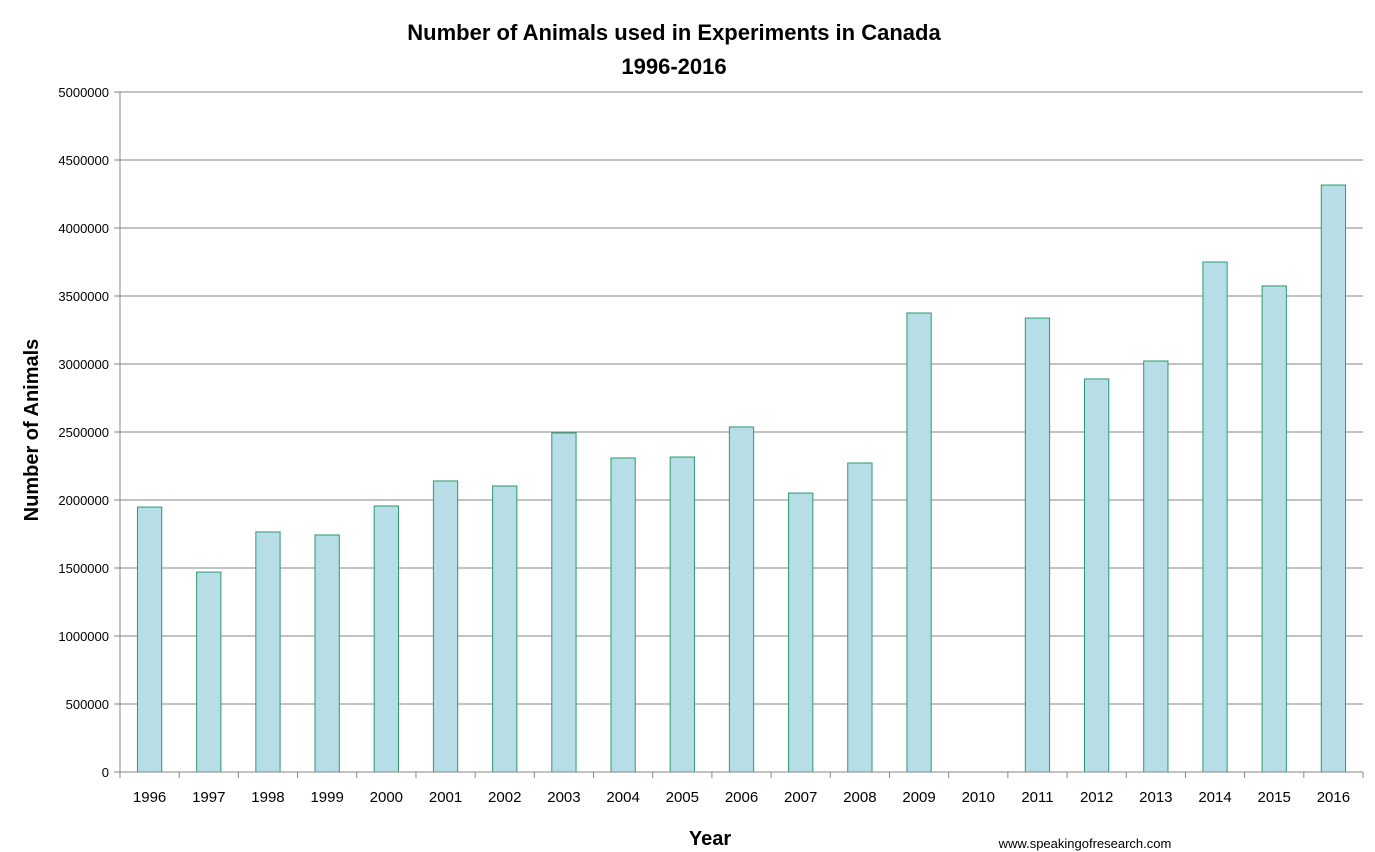 The image size is (1375, 852). I want to click on x-tick-label: 2003, so click(563, 797).